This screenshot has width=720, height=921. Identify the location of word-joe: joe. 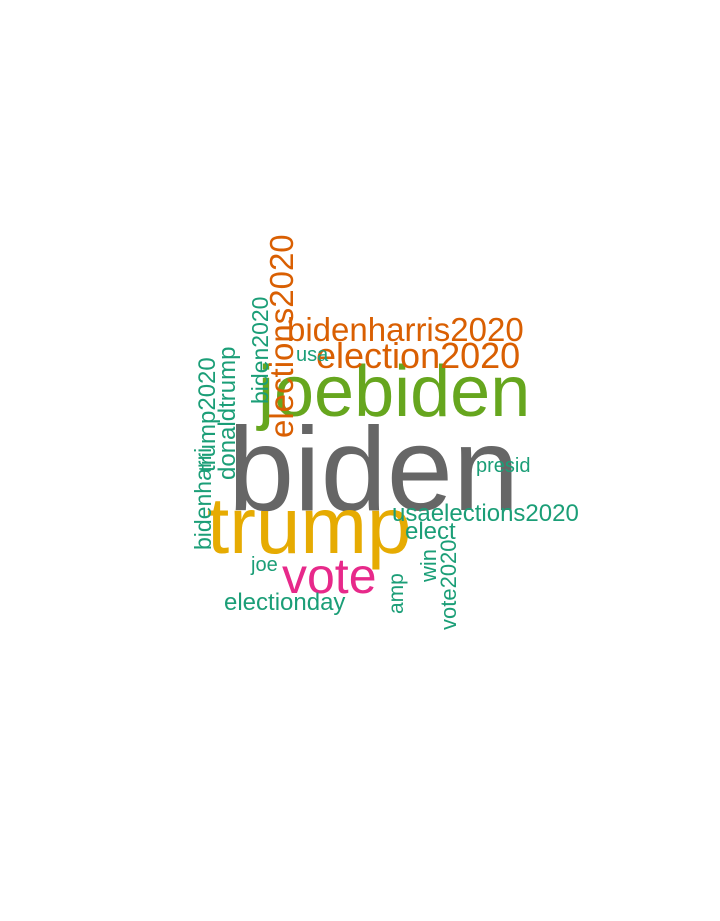
(264, 565).